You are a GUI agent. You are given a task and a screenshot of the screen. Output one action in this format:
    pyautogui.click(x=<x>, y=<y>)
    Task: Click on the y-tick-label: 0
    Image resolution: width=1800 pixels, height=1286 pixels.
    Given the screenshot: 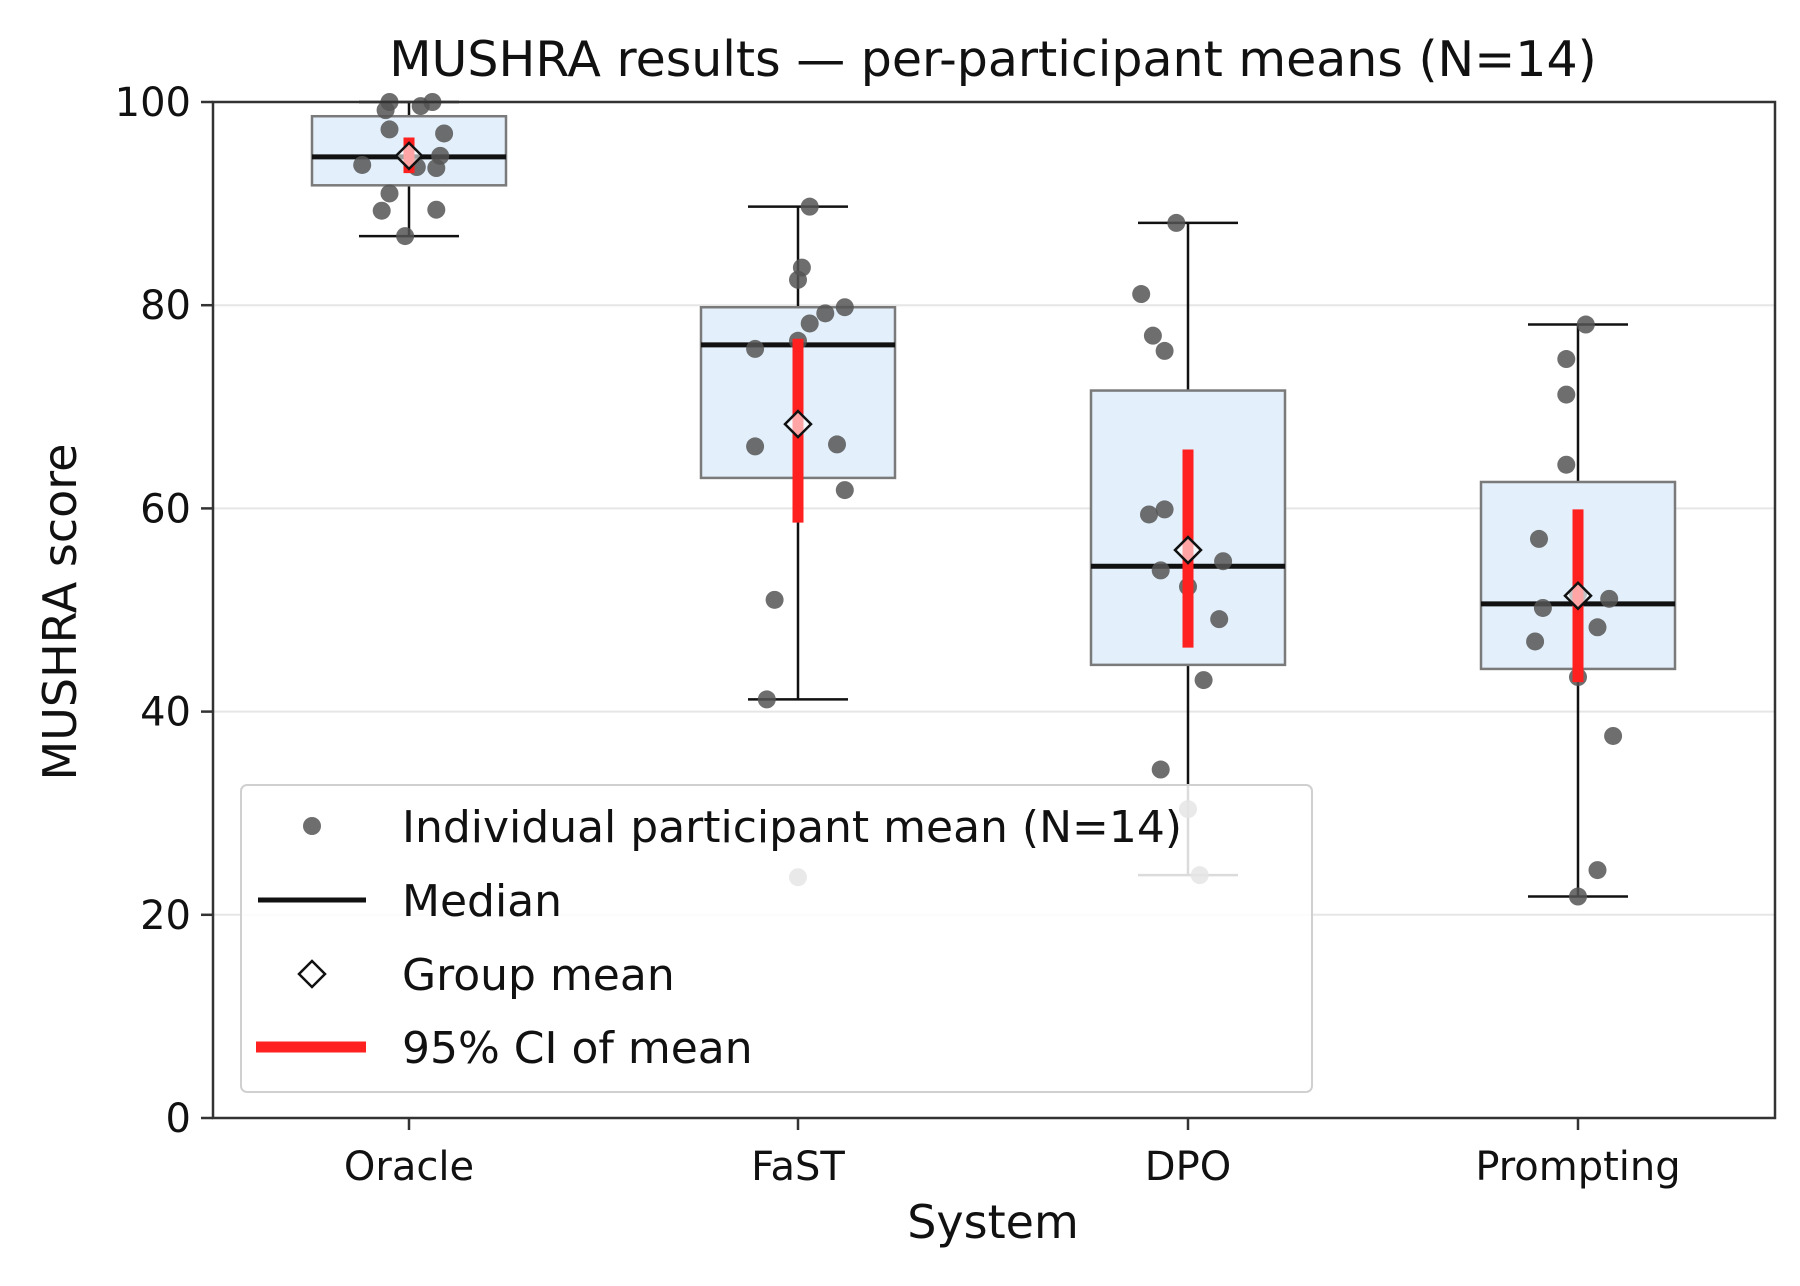 What is the action you would take?
    pyautogui.click(x=178, y=1119)
    